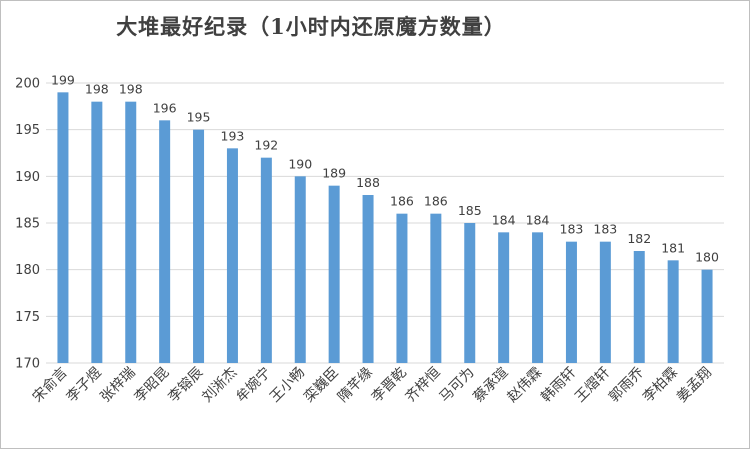 Image resolution: width=750 pixels, height=449 pixels. Describe the element at coordinates (165, 107) in the screenshot. I see `data-label: 196` at that location.